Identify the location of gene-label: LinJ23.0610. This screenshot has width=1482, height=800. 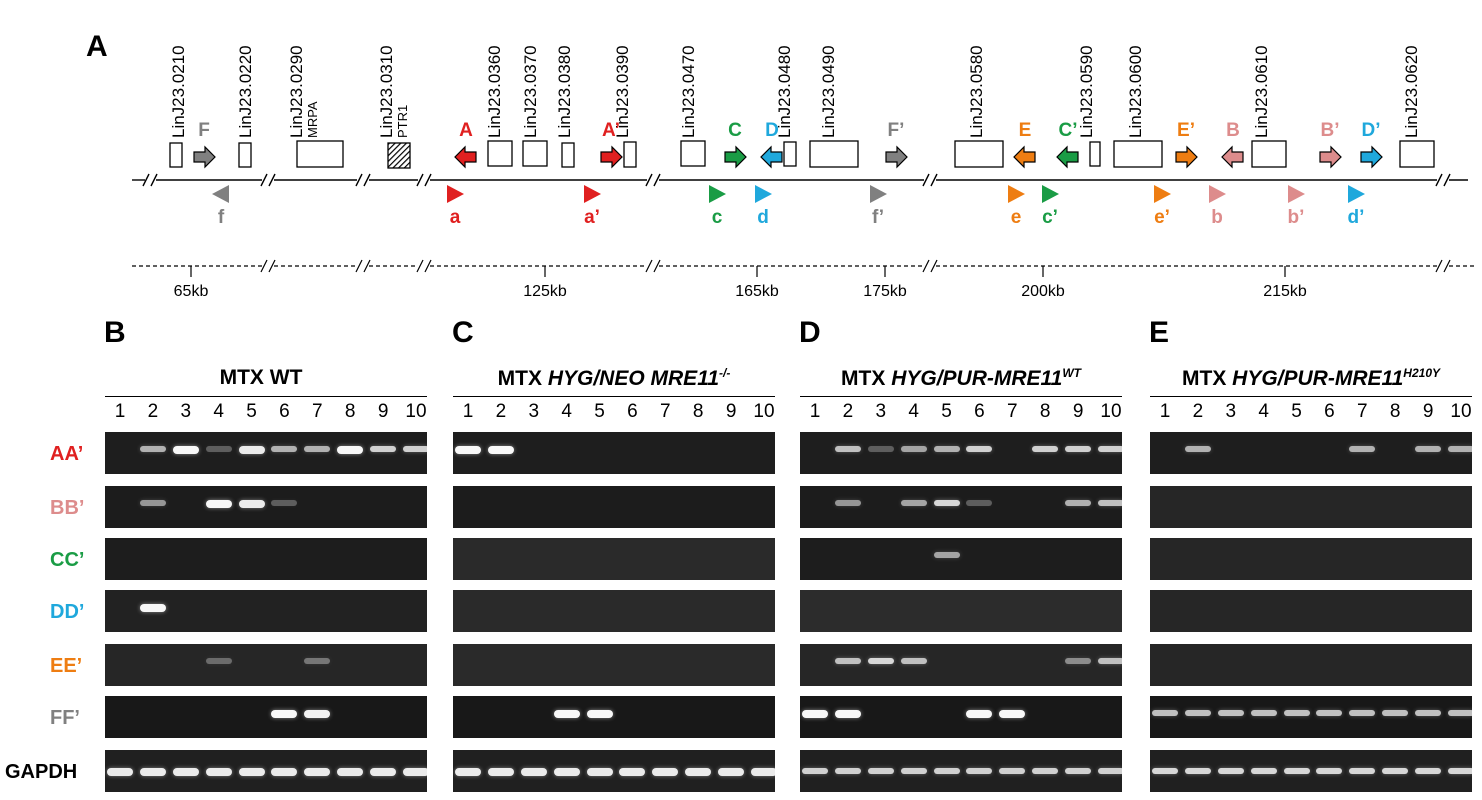
(1261, 91).